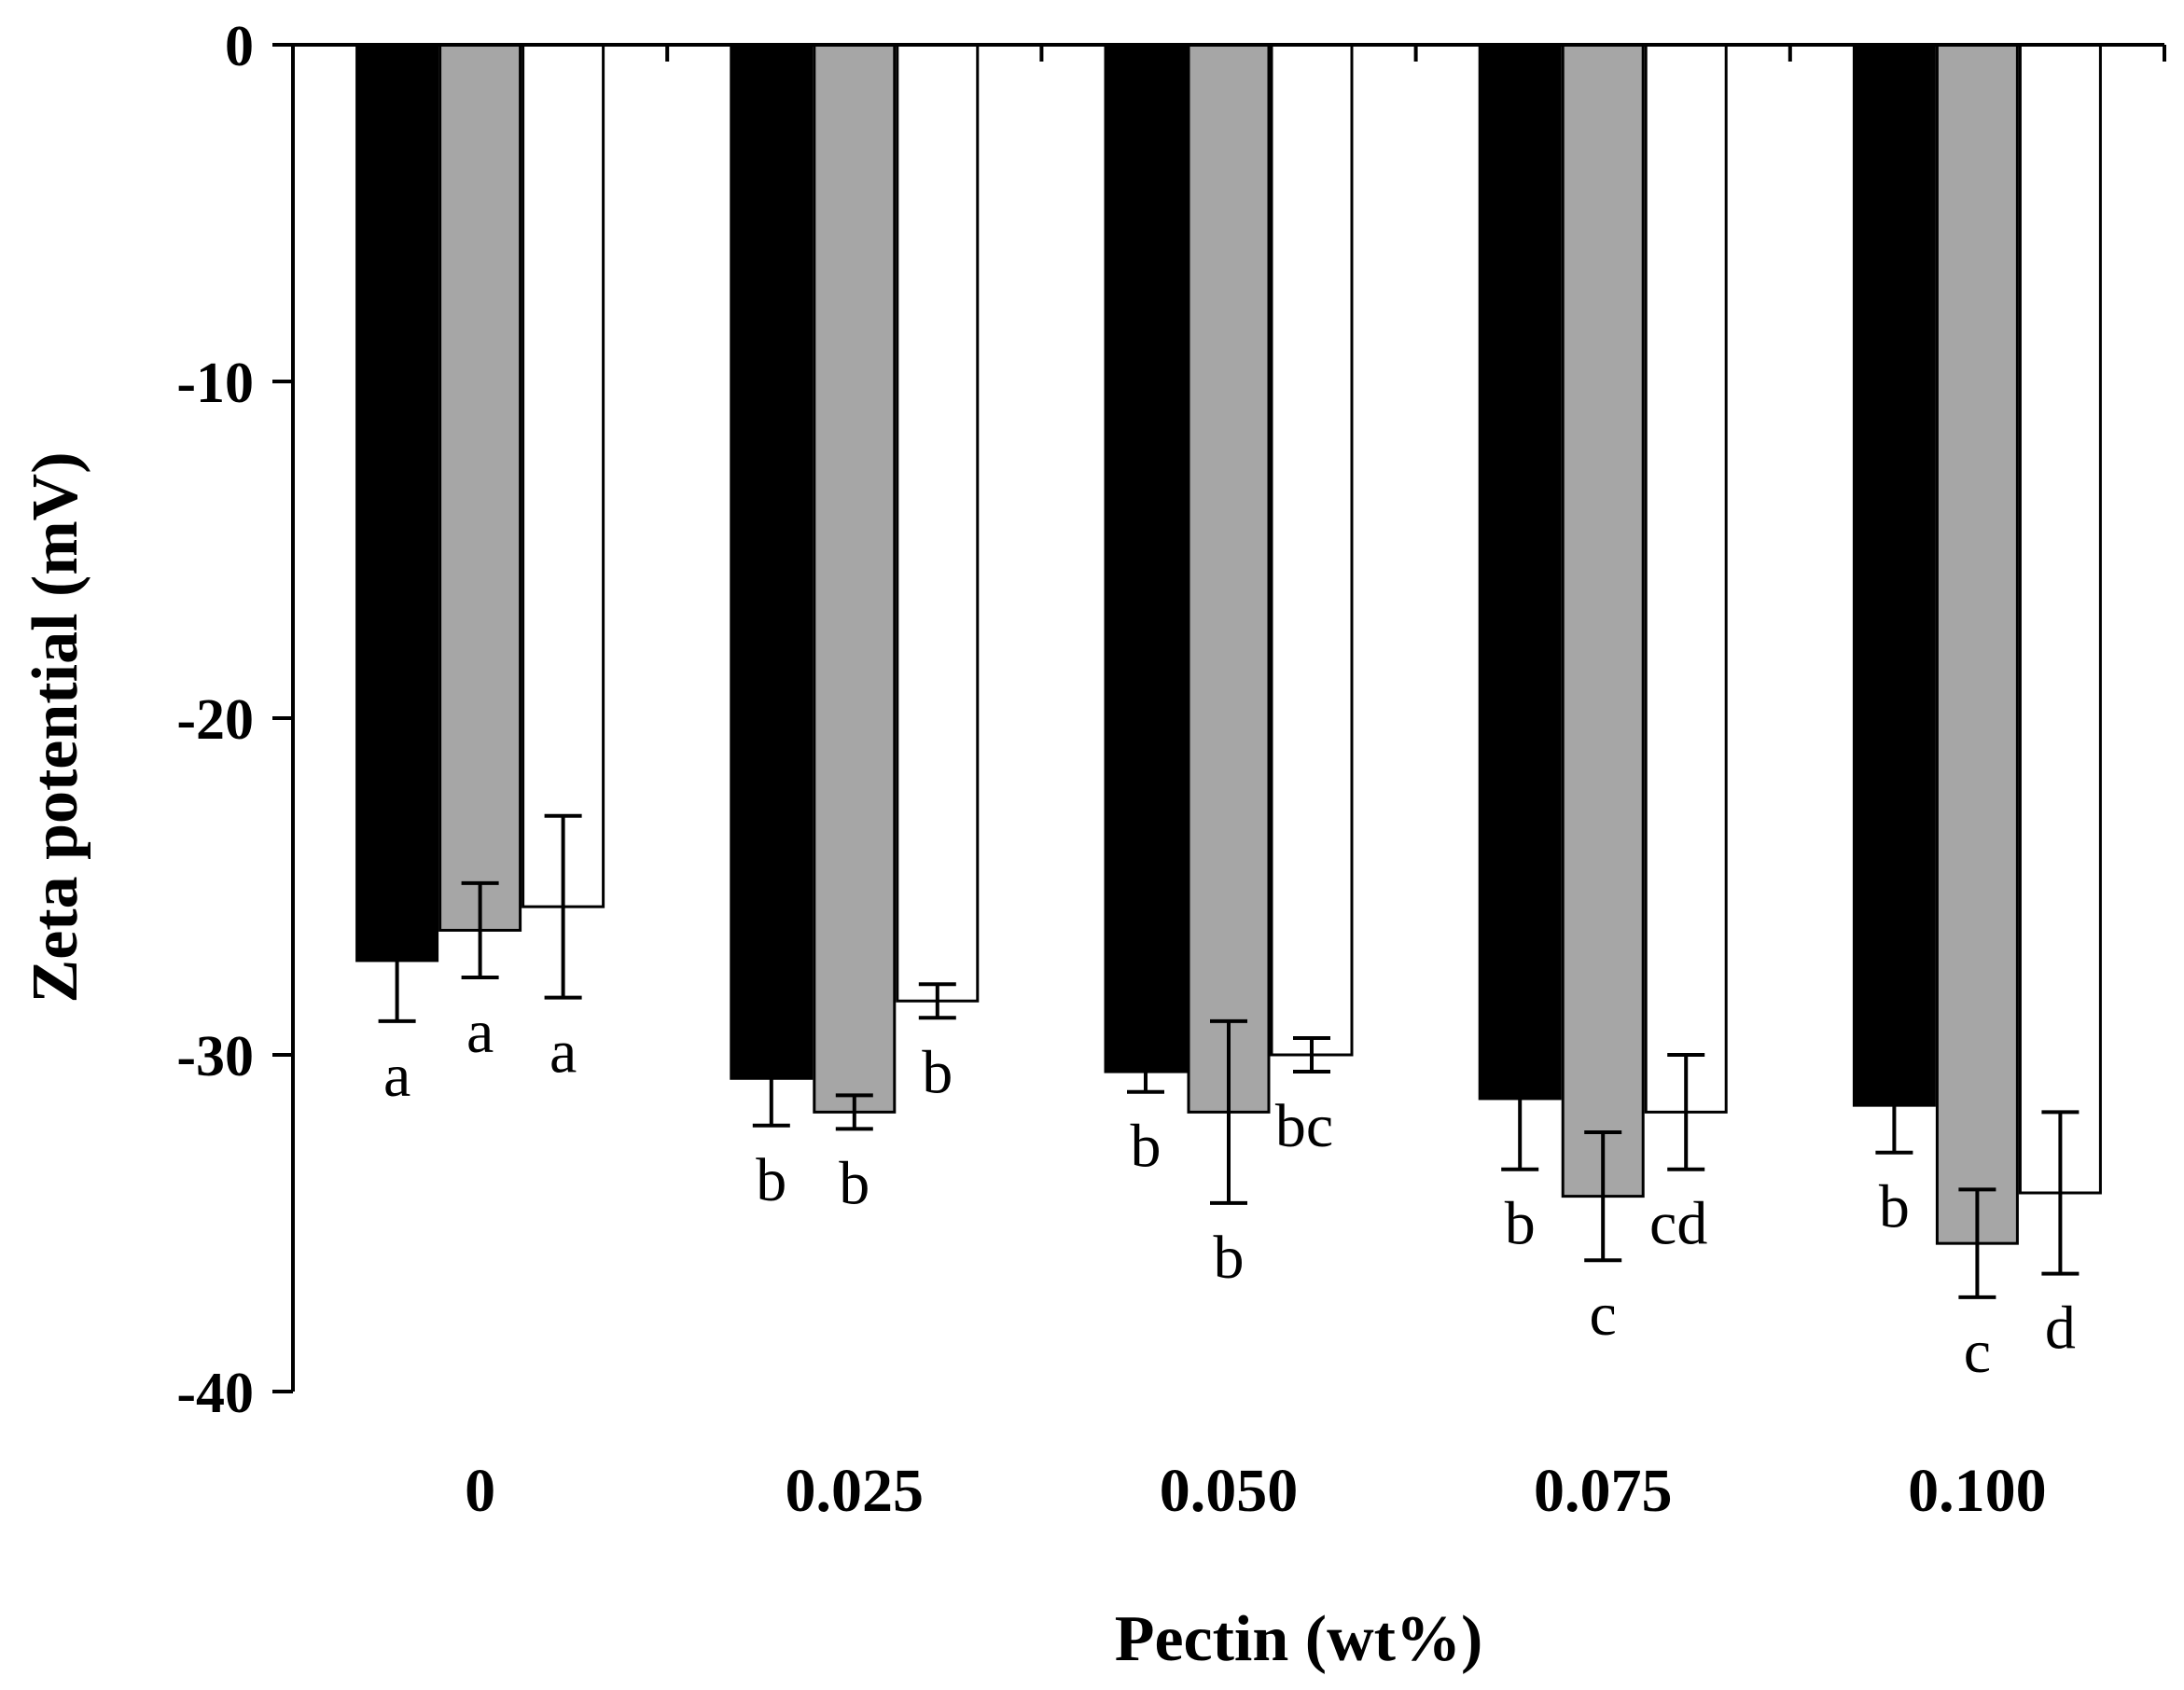 The width and height of the screenshot is (2184, 1690). Describe the element at coordinates (1603, 1491) in the screenshot. I see `x-tick-label: 0.075` at that location.